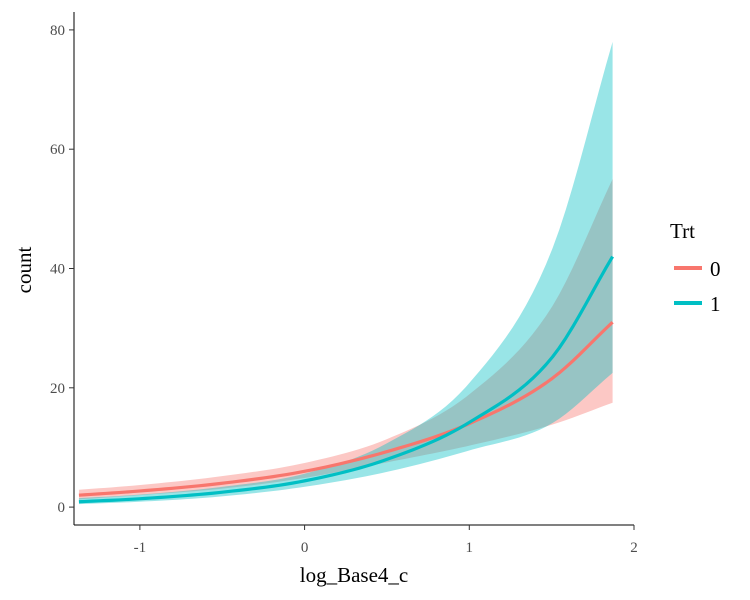 The image size is (750, 600). What do you see at coordinates (57, 31) in the screenshot?
I see `y-tick-label: 80` at bounding box center [57, 31].